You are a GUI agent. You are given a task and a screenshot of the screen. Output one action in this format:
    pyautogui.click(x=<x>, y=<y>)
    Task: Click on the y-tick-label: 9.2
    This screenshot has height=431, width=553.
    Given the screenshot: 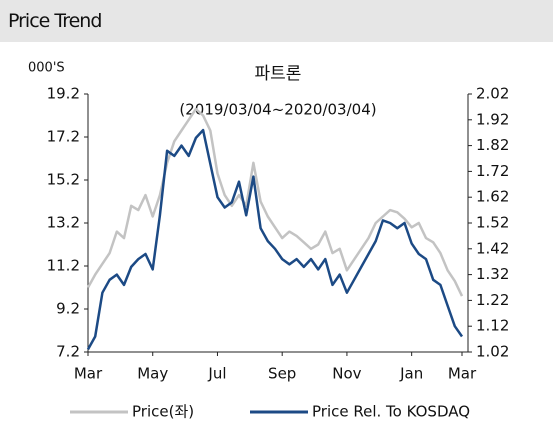 What is the action you would take?
    pyautogui.click(x=68, y=309)
    